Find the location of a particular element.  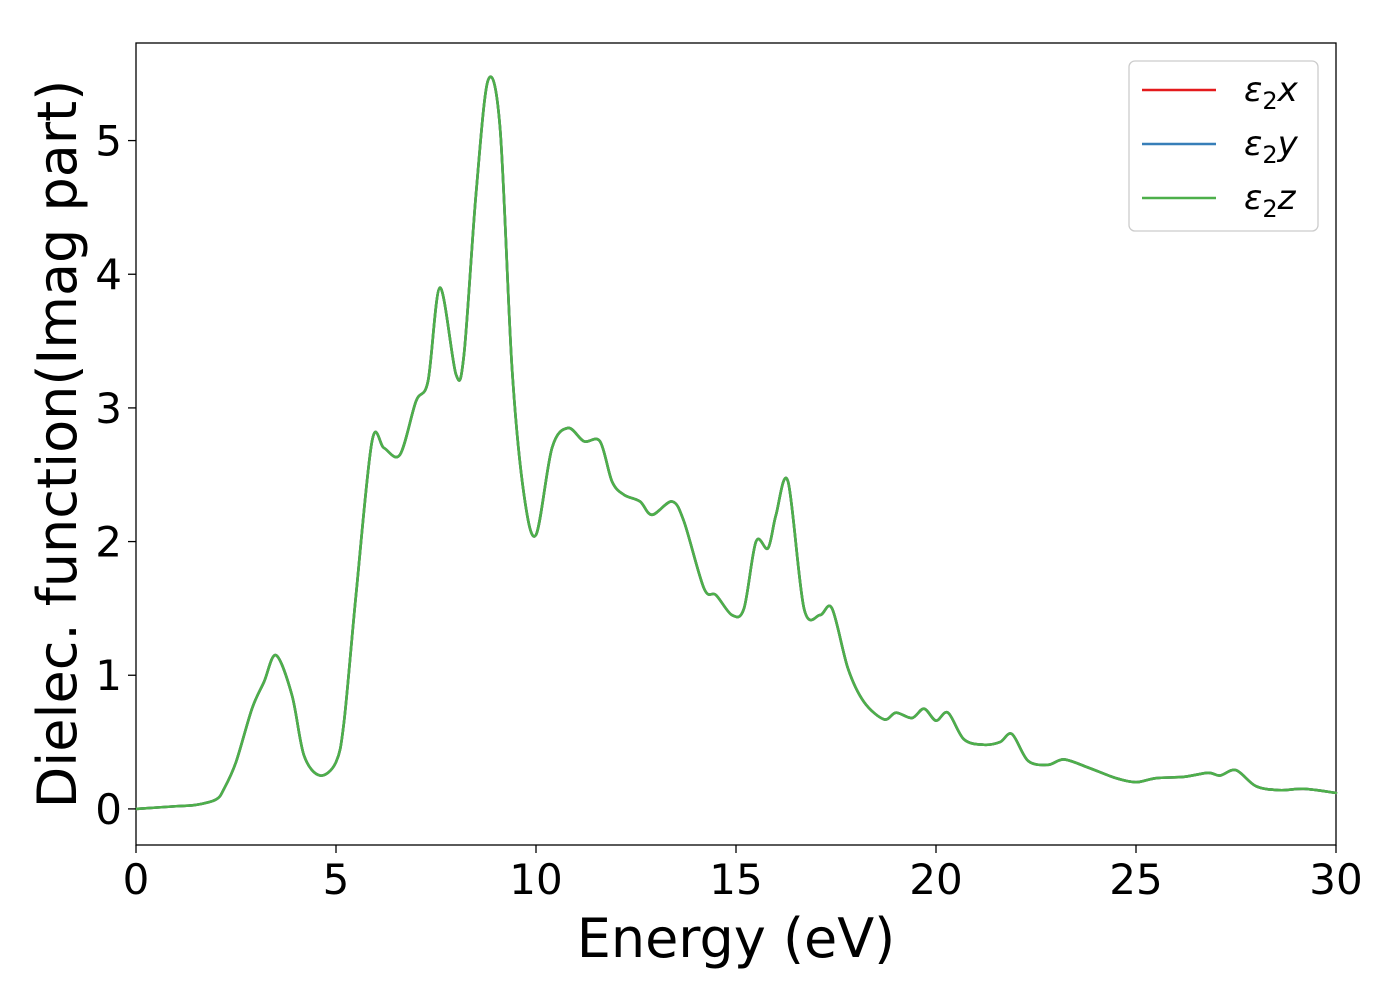

y-axis-ticks: 0 1 2 3 4 5 is located at coordinates (115, 475).